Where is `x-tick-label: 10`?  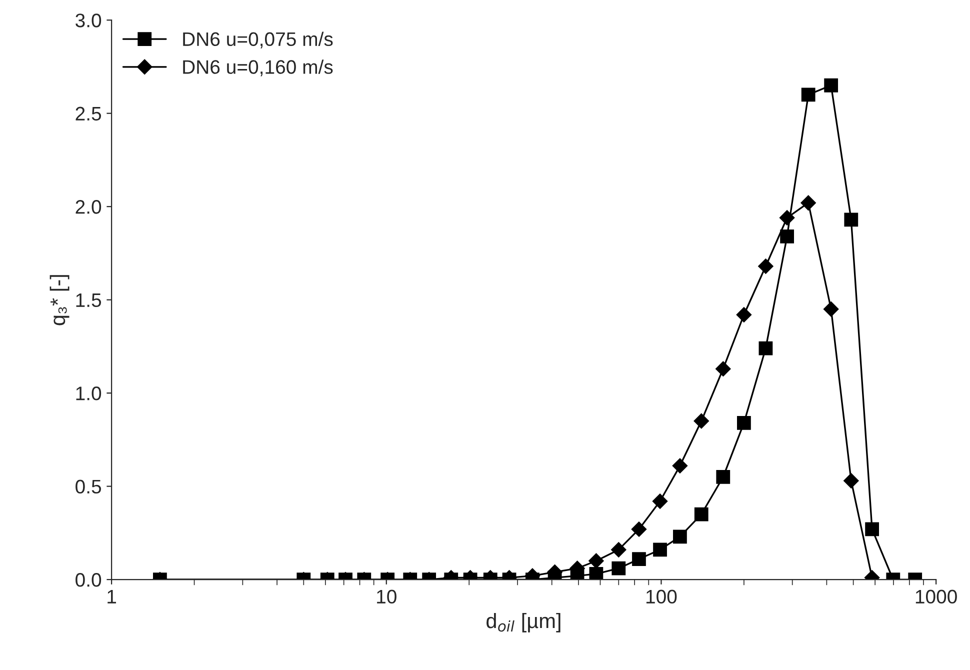
x-tick-label: 10 is located at coordinates (386, 597).